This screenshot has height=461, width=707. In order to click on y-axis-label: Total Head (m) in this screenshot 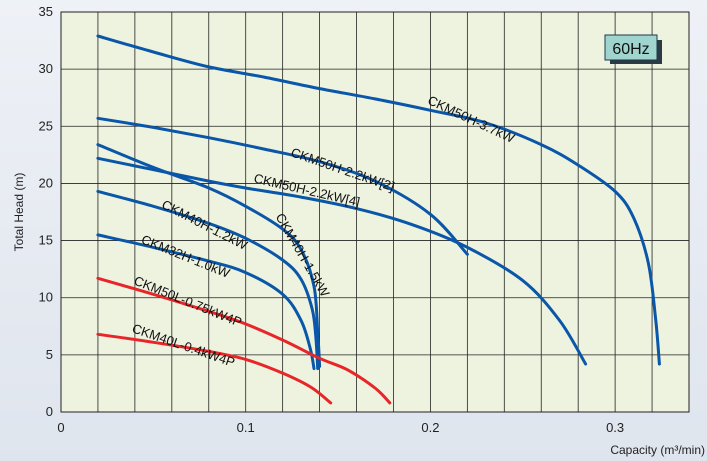, I will do `click(19, 212)`.